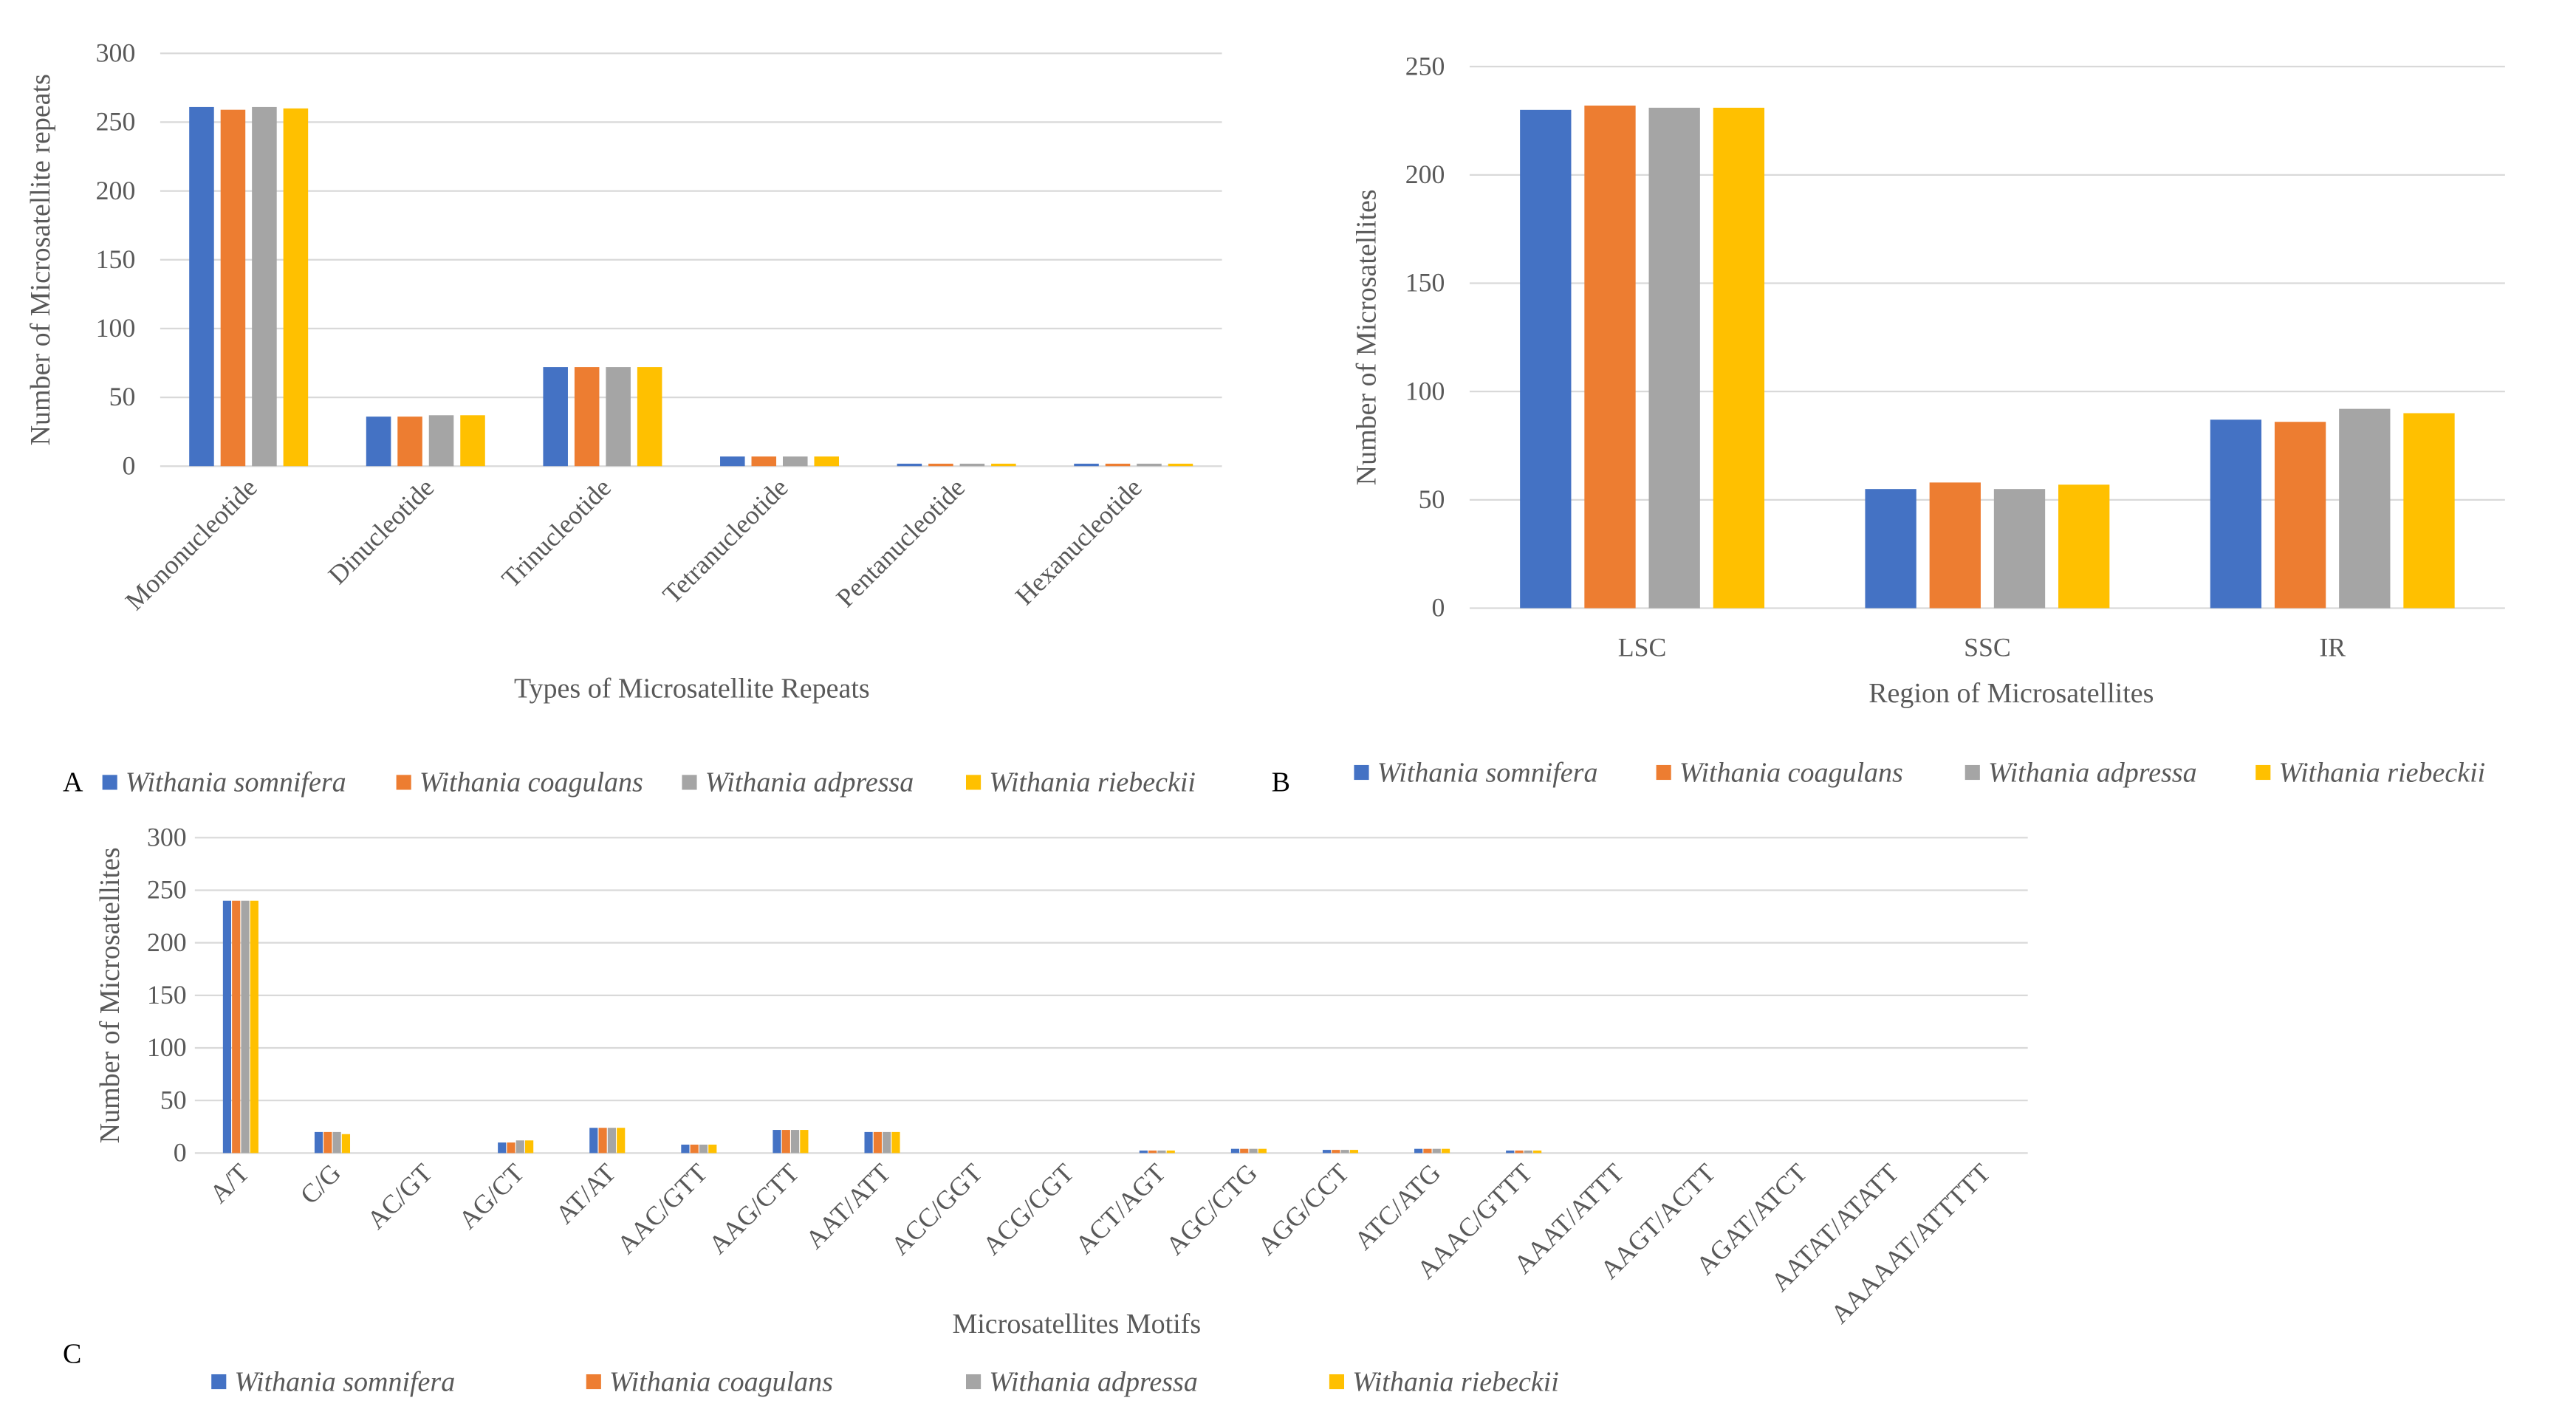 This screenshot has height=1426, width=2576. Describe the element at coordinates (1397, 1206) in the screenshot. I see `x-tick-label: ATC/ATG` at that location.